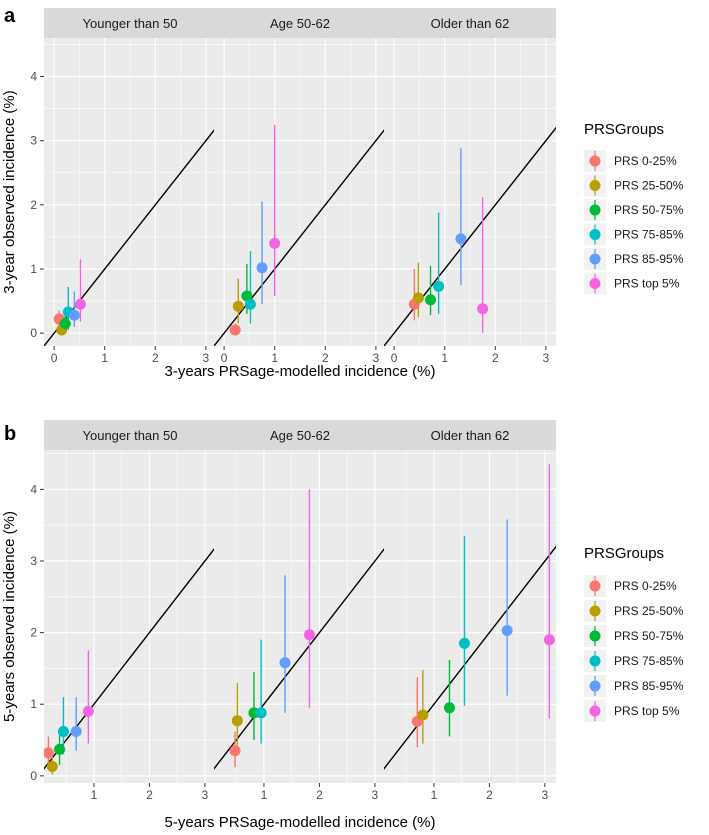 This screenshot has width=709, height=835. I want to click on panel-letter: a, so click(10, 16).